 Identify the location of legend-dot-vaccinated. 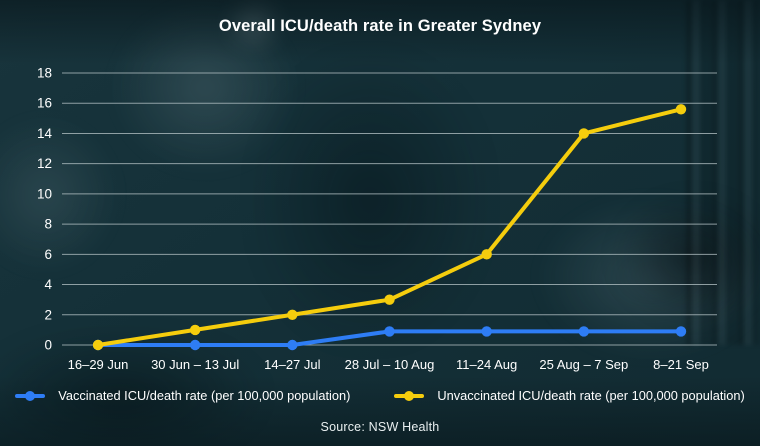
(30, 395).